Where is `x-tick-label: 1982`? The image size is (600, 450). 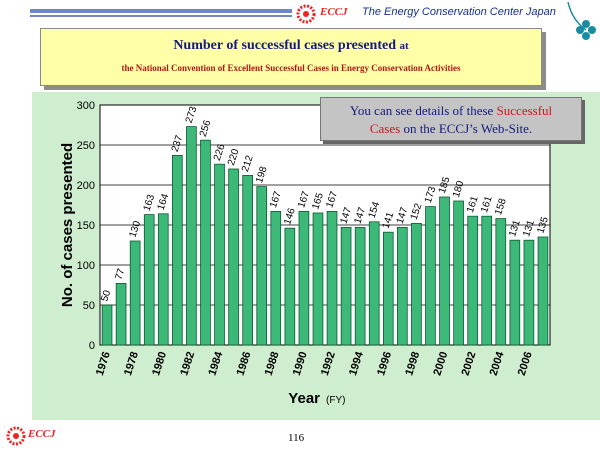 x-tick-label: 1982 is located at coordinates (187, 363).